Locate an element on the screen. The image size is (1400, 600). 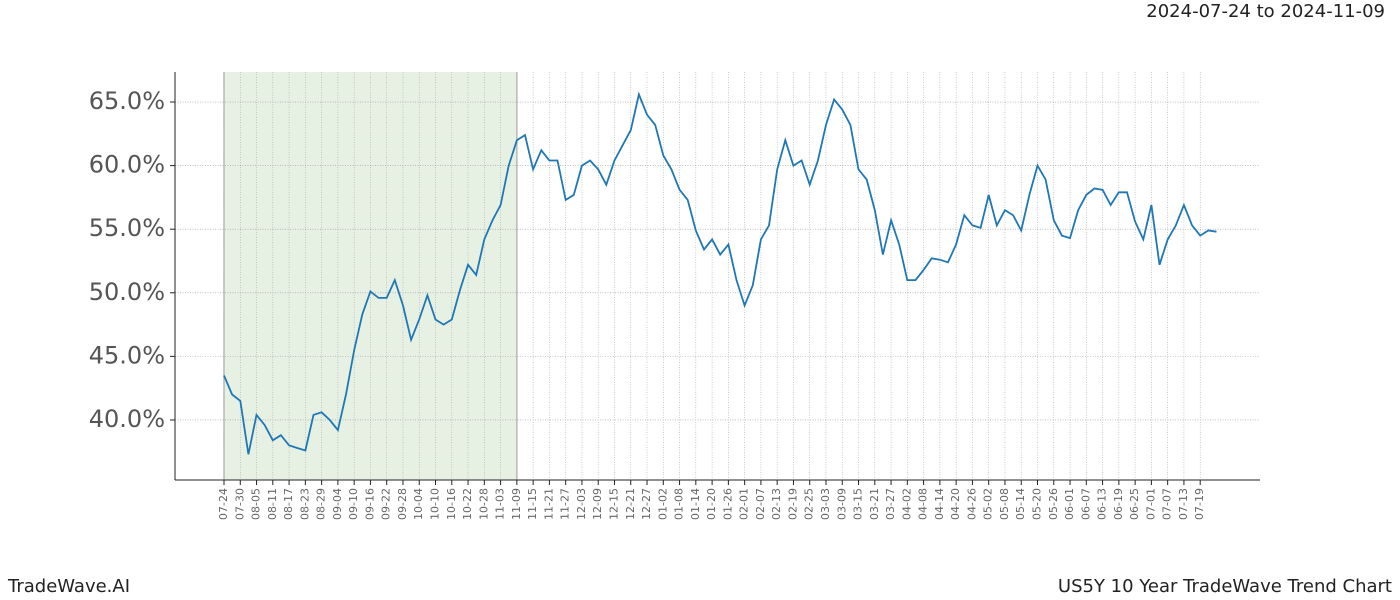
x-tick-label: 12-09 is located at coordinates (597, 504).